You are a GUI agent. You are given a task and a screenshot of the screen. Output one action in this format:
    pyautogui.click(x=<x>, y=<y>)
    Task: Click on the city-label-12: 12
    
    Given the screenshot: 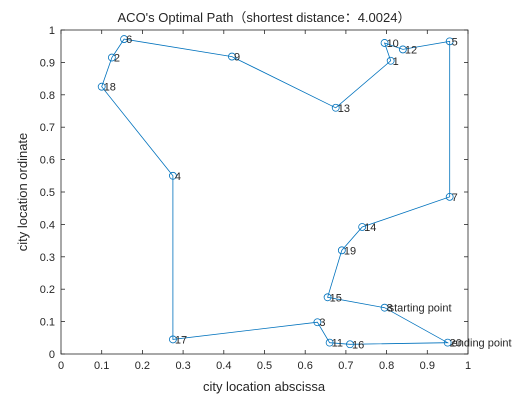 What is the action you would take?
    pyautogui.click(x=411, y=50)
    